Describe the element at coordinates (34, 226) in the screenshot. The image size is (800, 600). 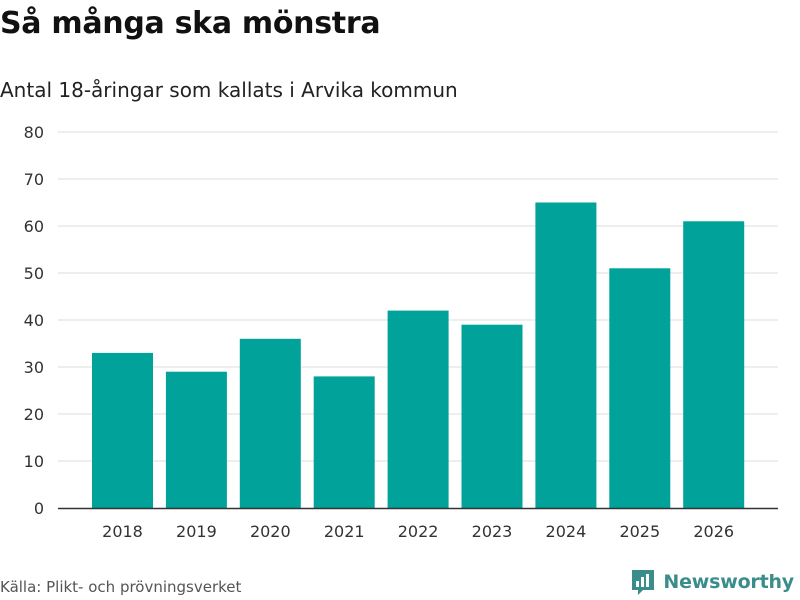
I see `y-tick-label: 60` at that location.